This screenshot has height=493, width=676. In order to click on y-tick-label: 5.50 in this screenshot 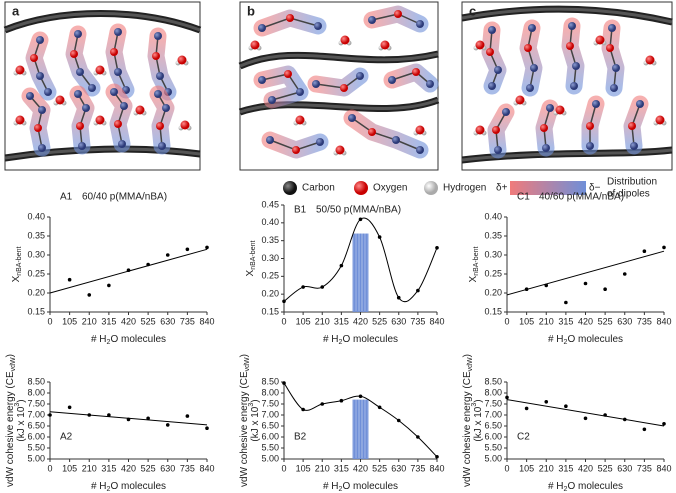, I will do `click(270, 447)`.